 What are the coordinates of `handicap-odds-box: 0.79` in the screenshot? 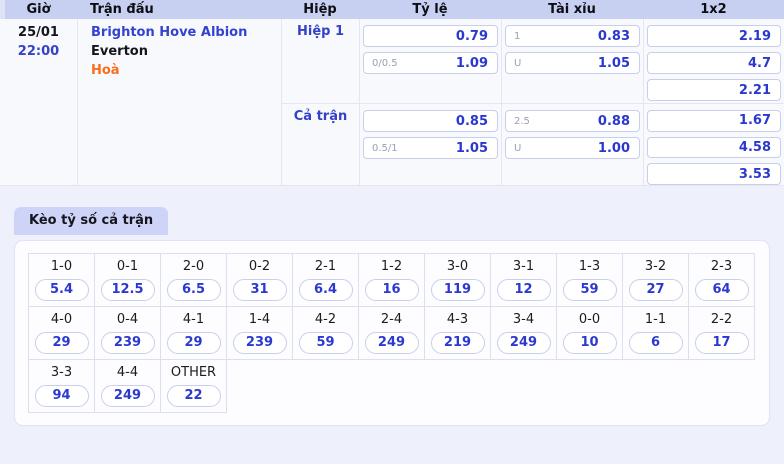 It's located at (430, 36).